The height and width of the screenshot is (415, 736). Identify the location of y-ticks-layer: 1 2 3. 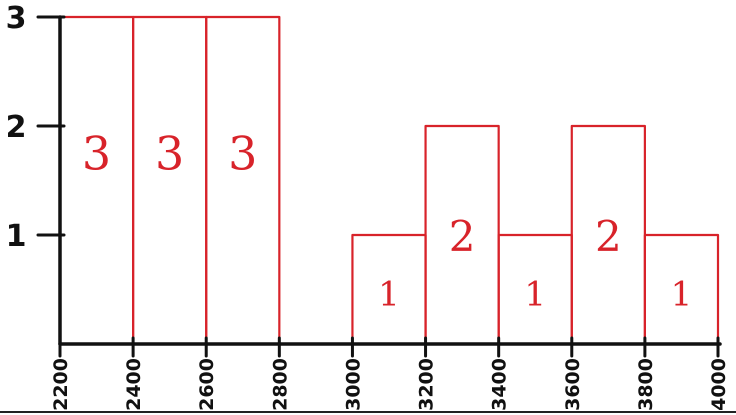
(36, 127).